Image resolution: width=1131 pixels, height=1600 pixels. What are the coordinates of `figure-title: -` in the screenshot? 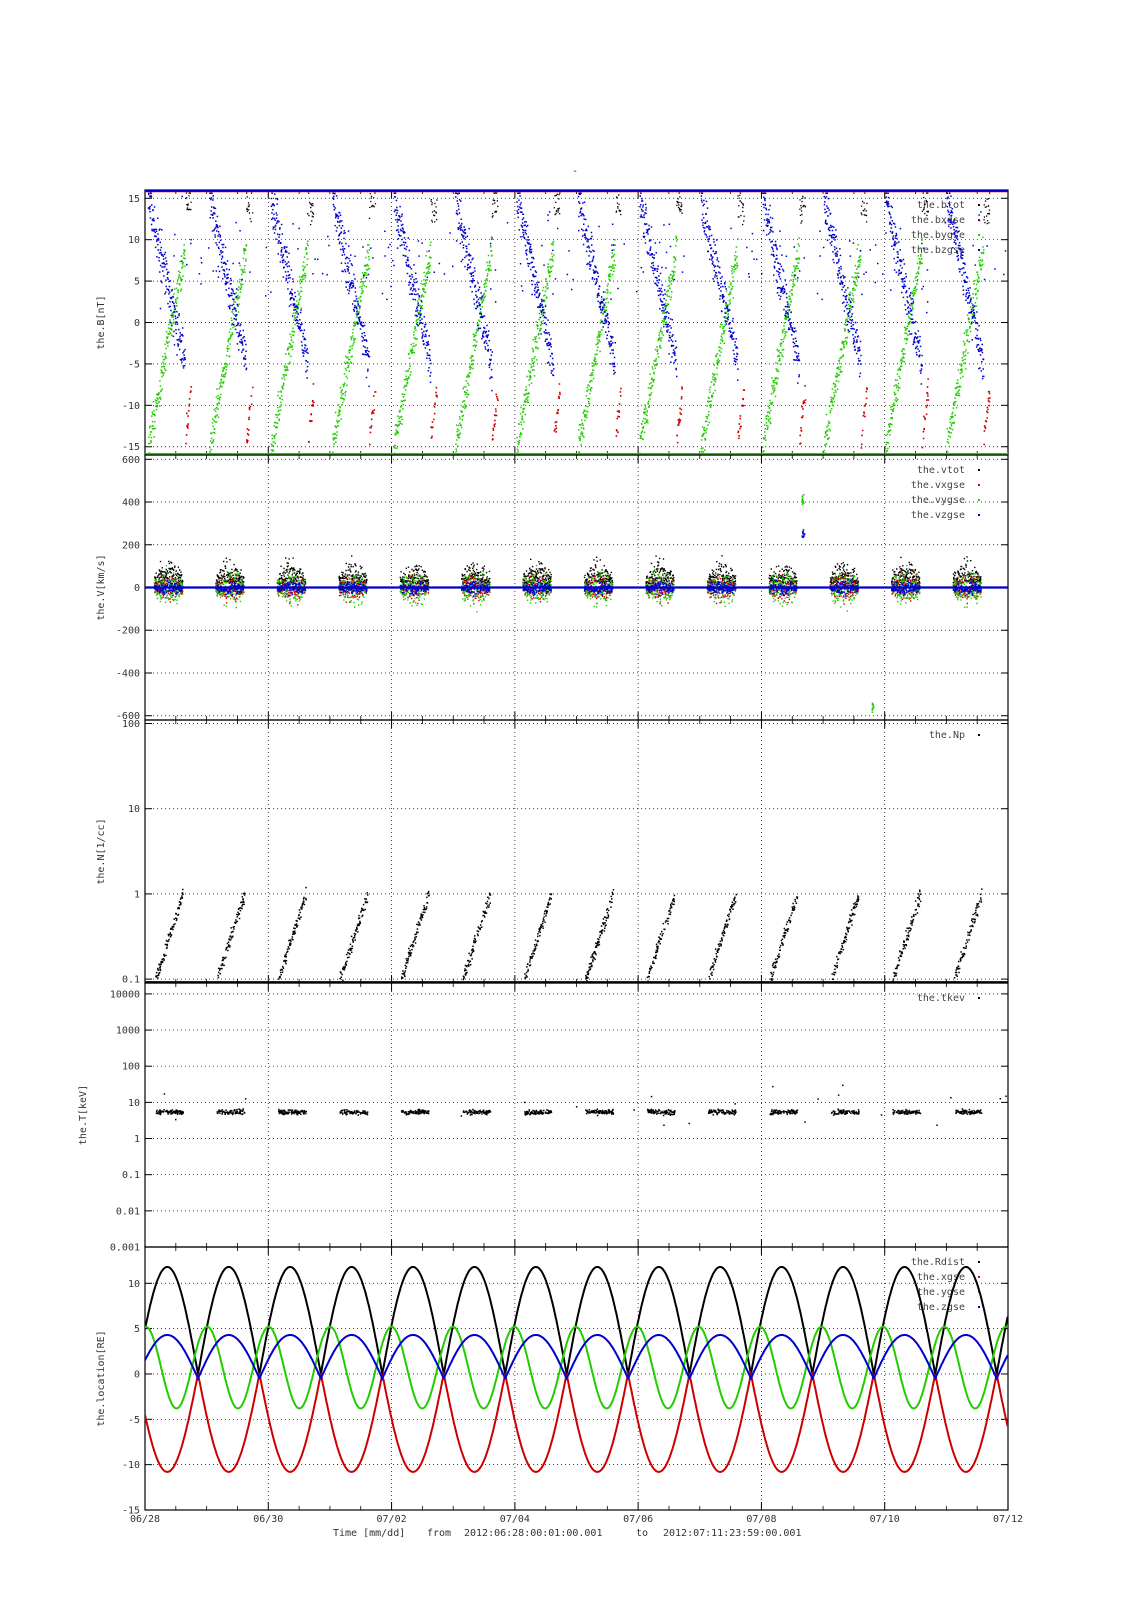 It's located at (575, 171).